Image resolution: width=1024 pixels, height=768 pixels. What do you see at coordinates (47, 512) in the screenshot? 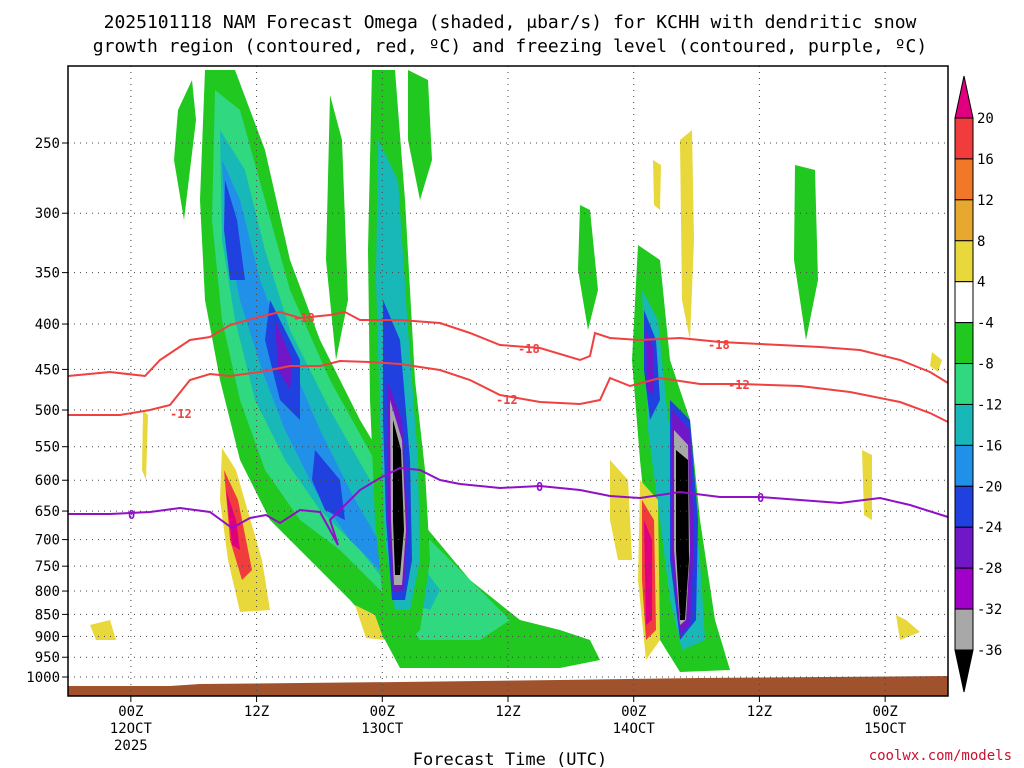
I see `y-tick-label: 650` at bounding box center [47, 512].